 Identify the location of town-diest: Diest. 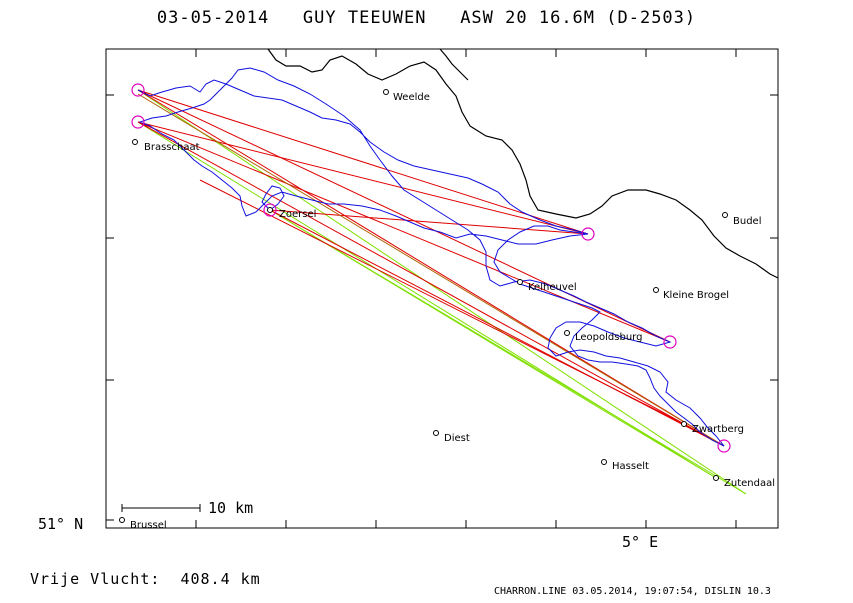
(451, 437).